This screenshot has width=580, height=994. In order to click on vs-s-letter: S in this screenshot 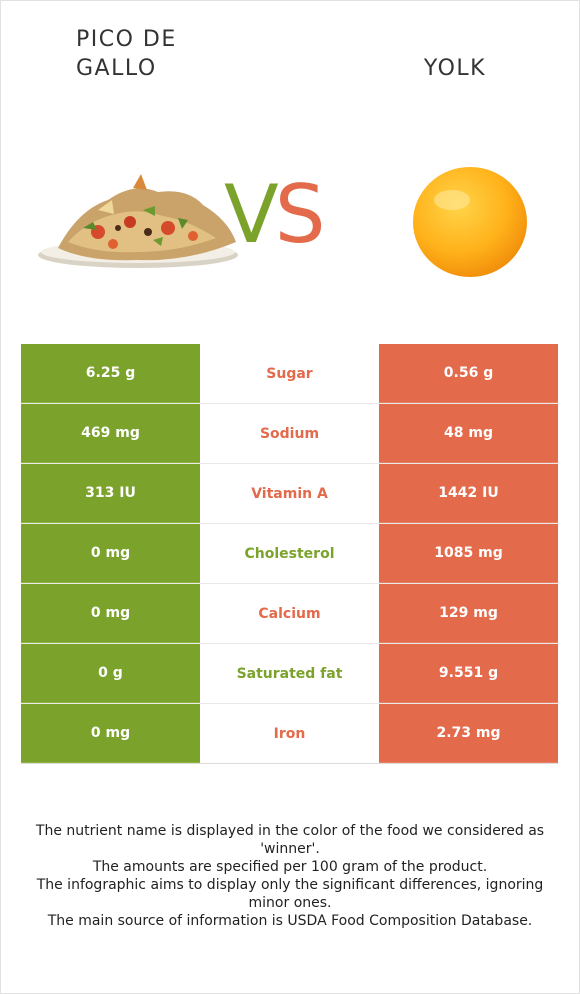, I will do `click(300, 214)`.